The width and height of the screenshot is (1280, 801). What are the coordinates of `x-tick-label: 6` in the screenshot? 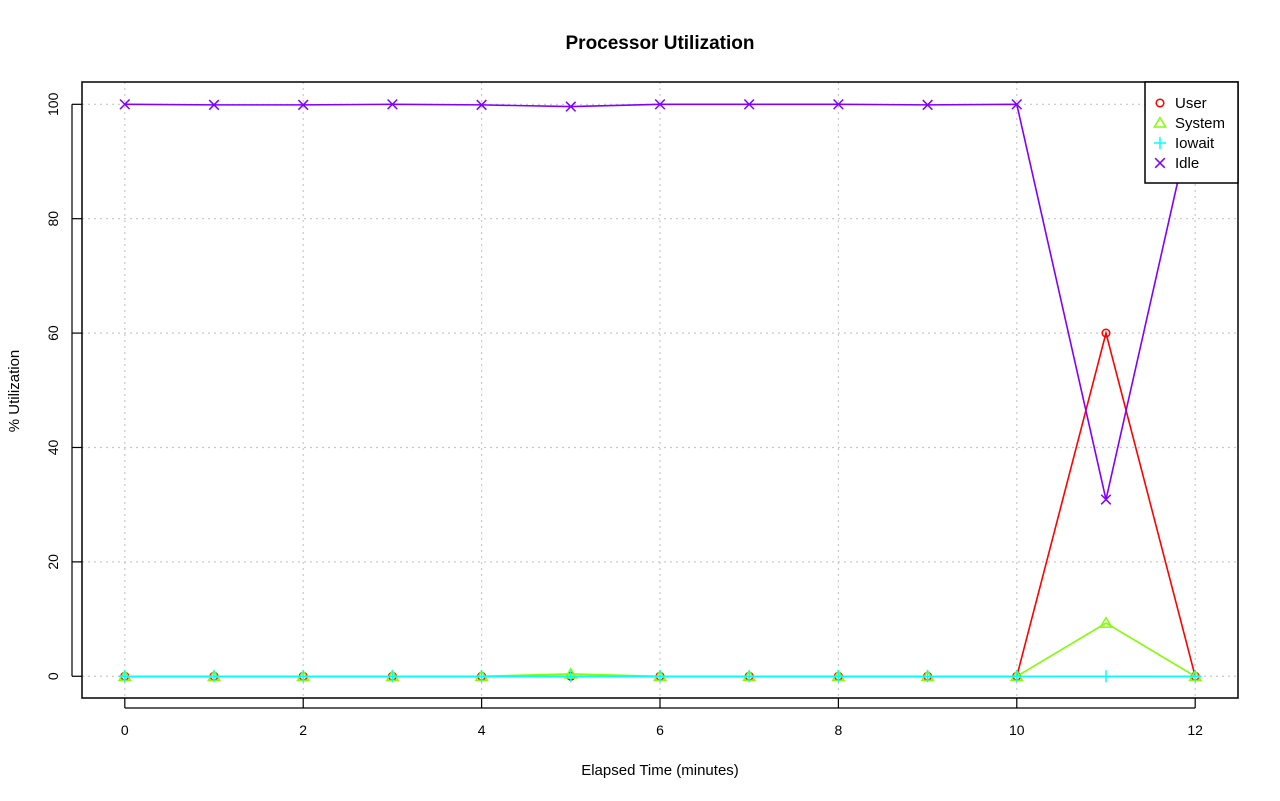 It's located at (660, 730).